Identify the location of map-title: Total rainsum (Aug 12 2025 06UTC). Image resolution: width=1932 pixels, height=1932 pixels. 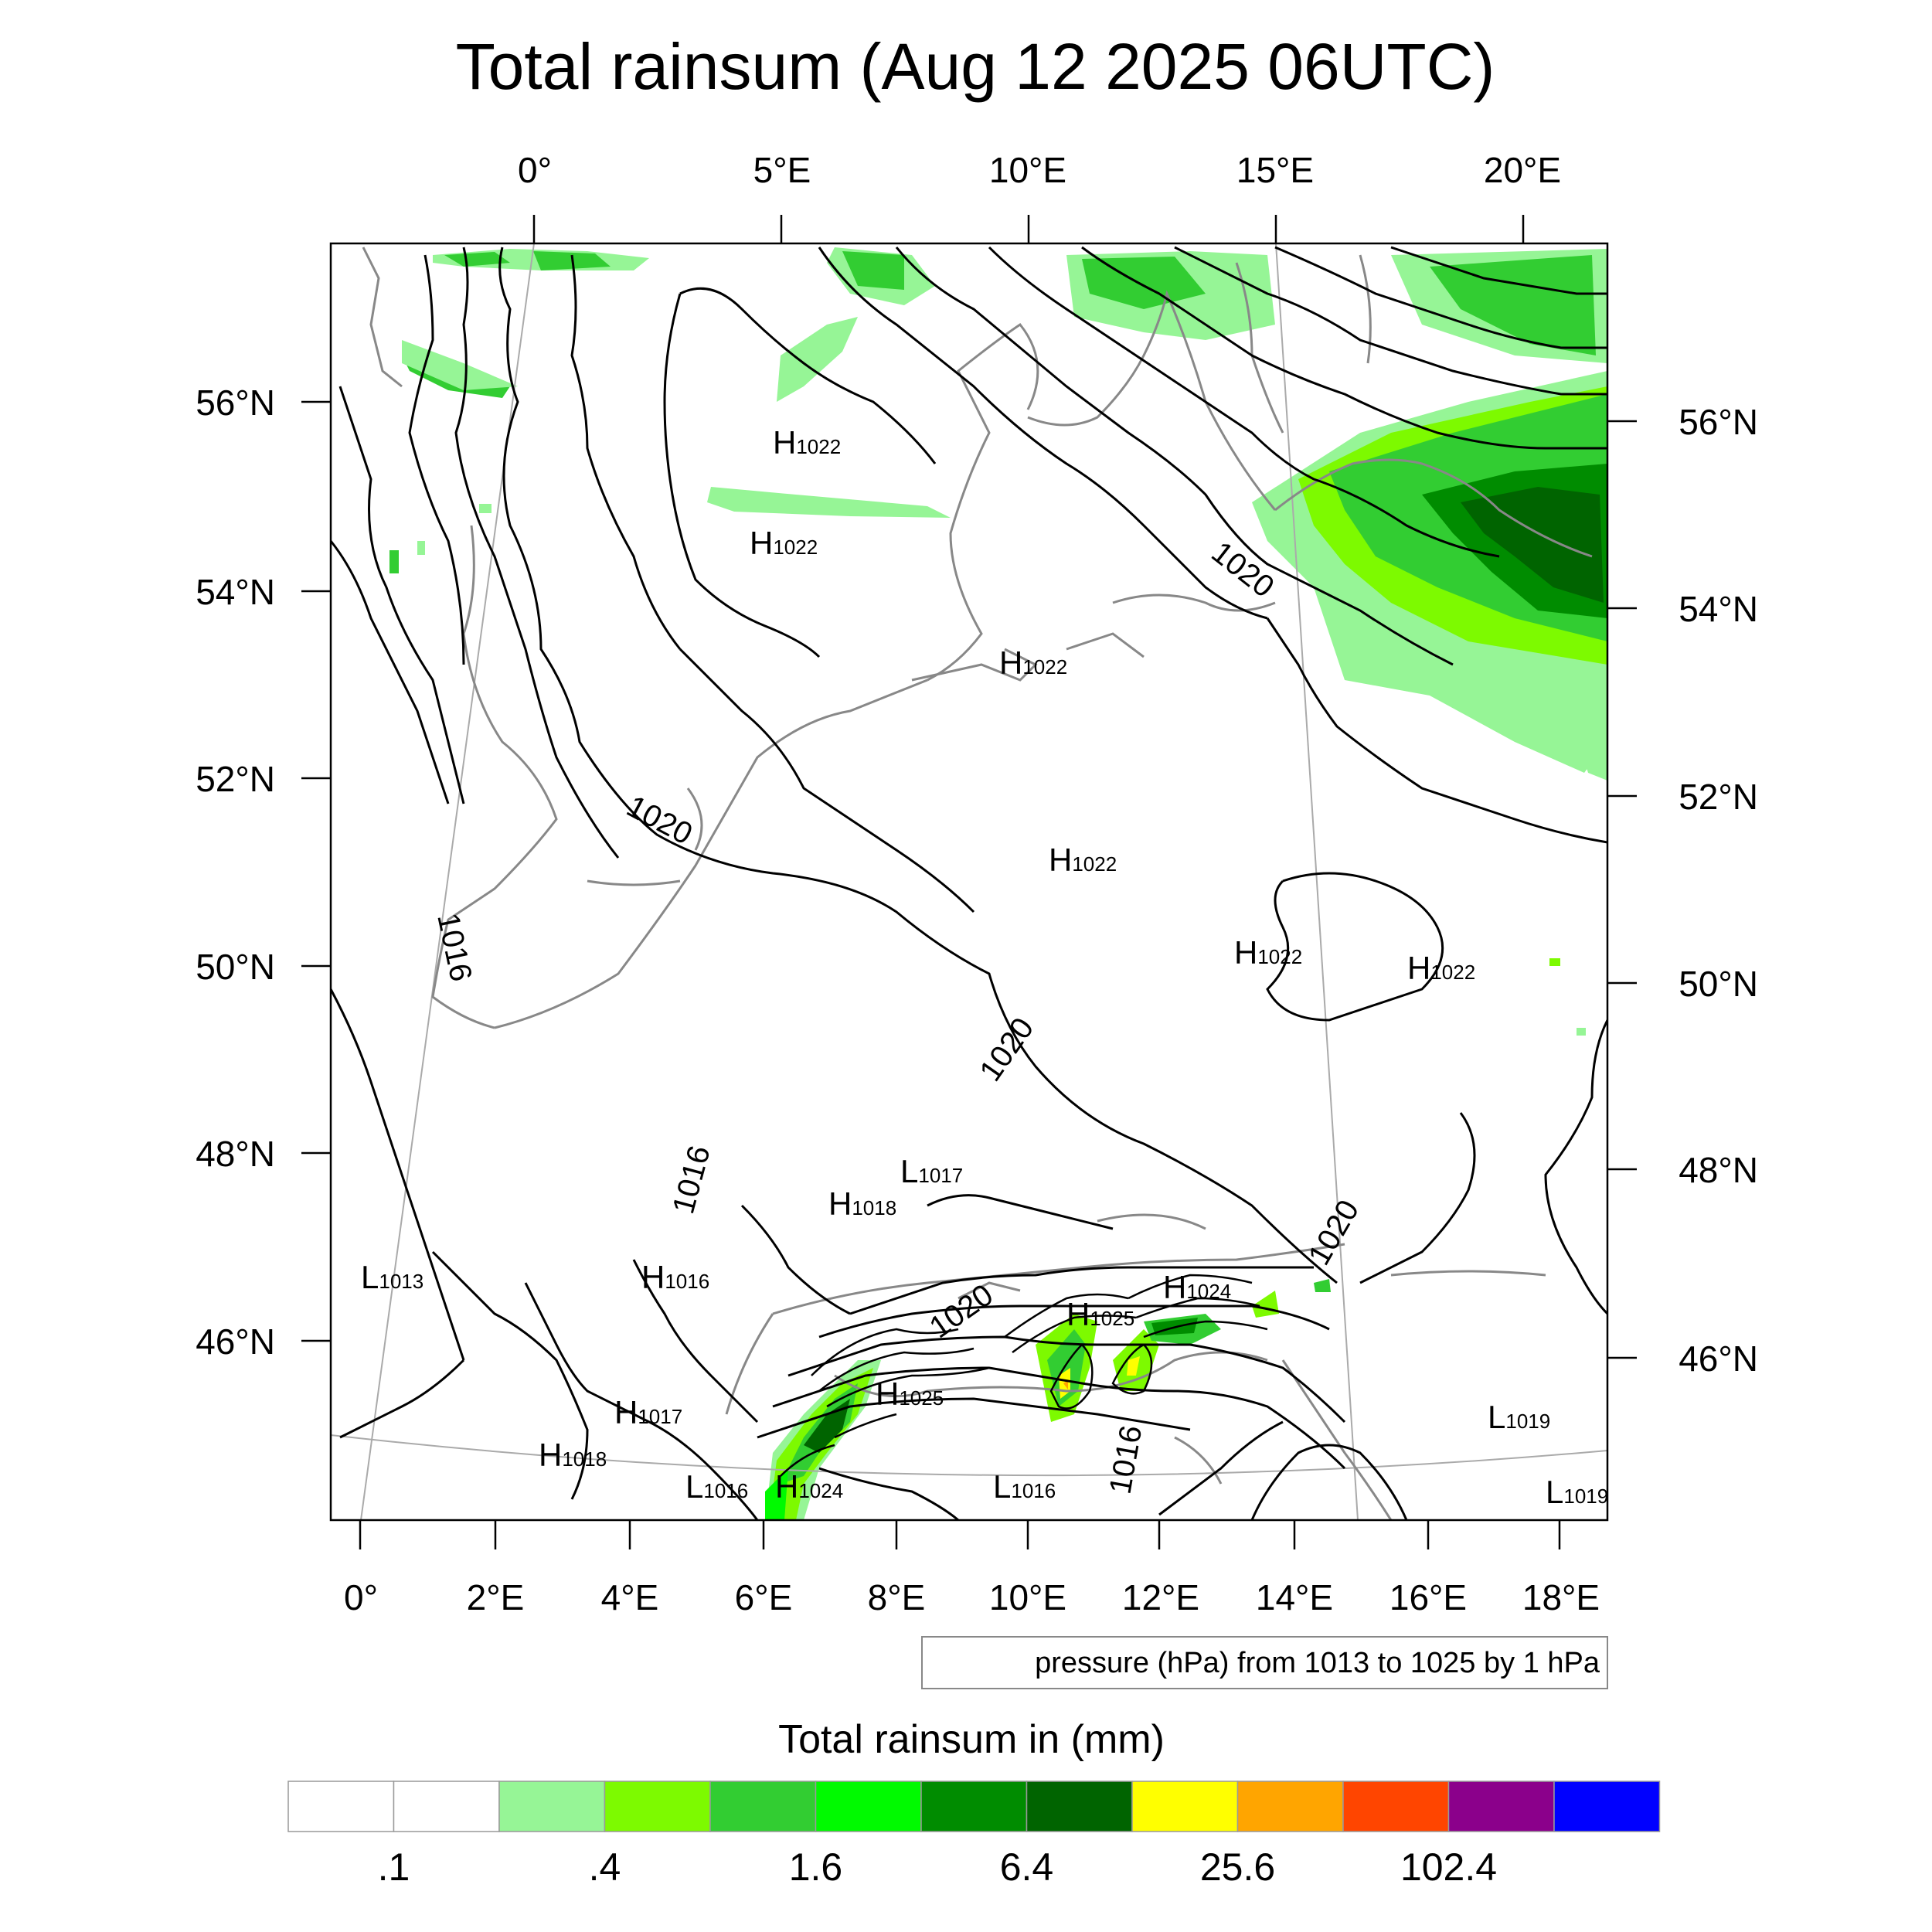
(976, 66).